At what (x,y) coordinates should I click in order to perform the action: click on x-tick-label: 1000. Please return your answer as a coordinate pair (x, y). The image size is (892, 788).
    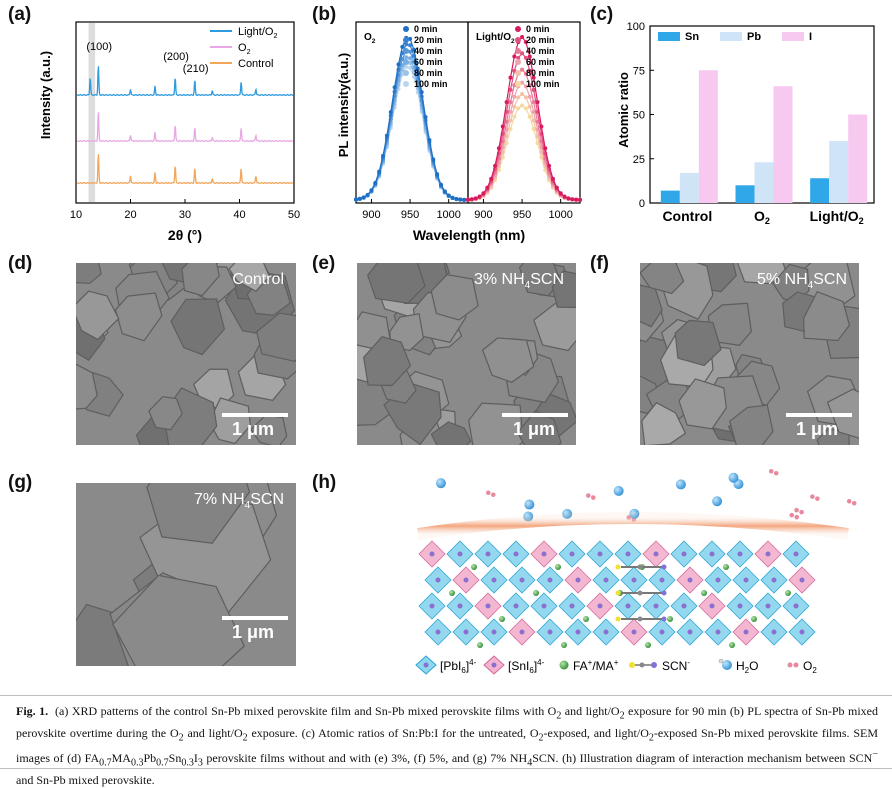
    Looking at the image, I should click on (448, 215).